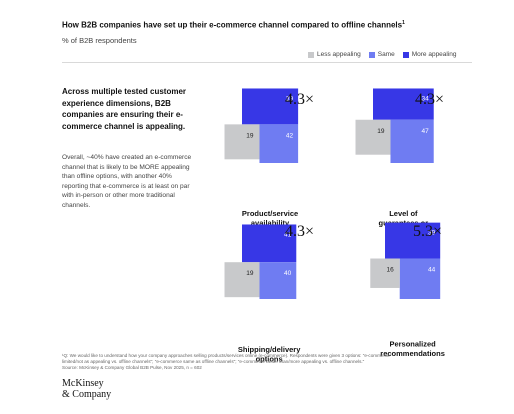 This screenshot has height=414, width=514. Describe the element at coordinates (99, 40) in the screenshot. I see `chart-subtitle: % of B2B respondents` at that location.